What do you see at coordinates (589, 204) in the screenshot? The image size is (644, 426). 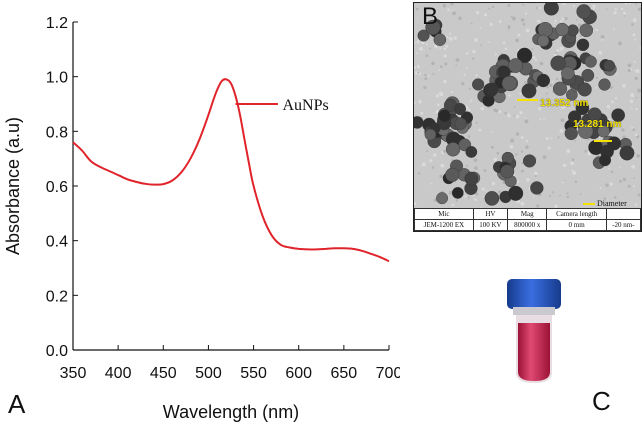 I see `diameter-legend-swatch` at bounding box center [589, 204].